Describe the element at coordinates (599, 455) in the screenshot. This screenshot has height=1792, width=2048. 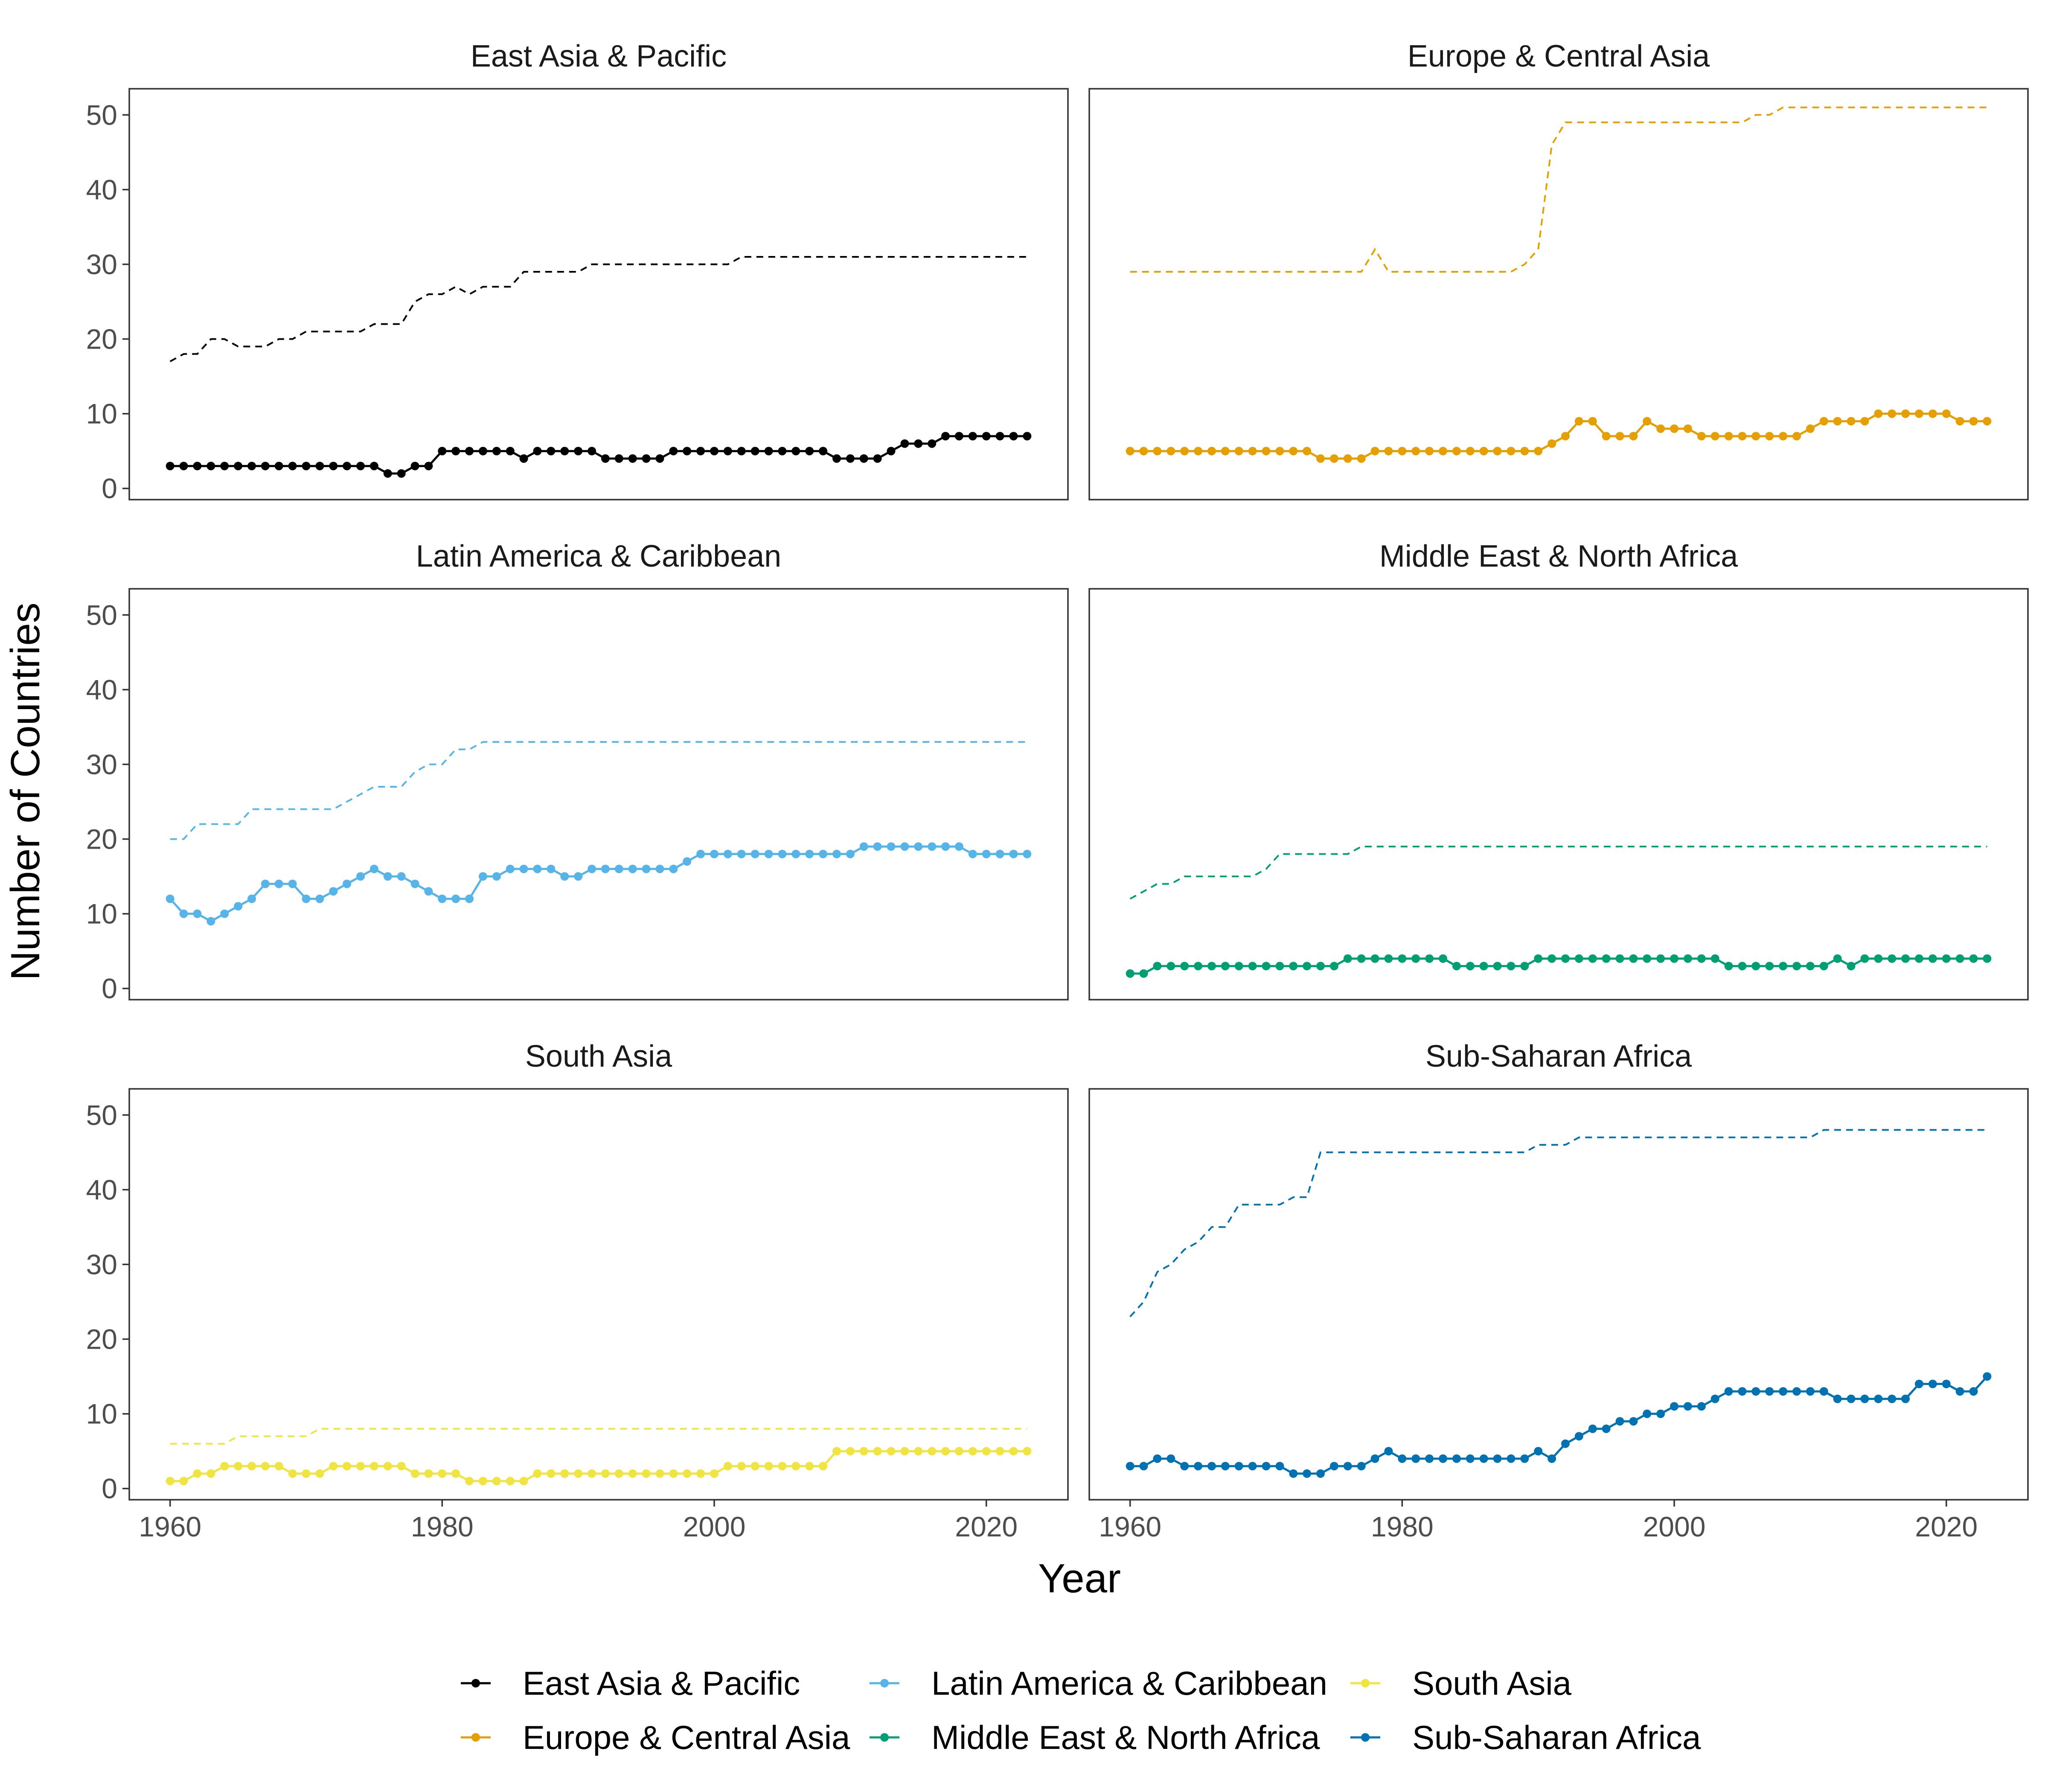
I see `points-east-asia-and-pacific` at that location.